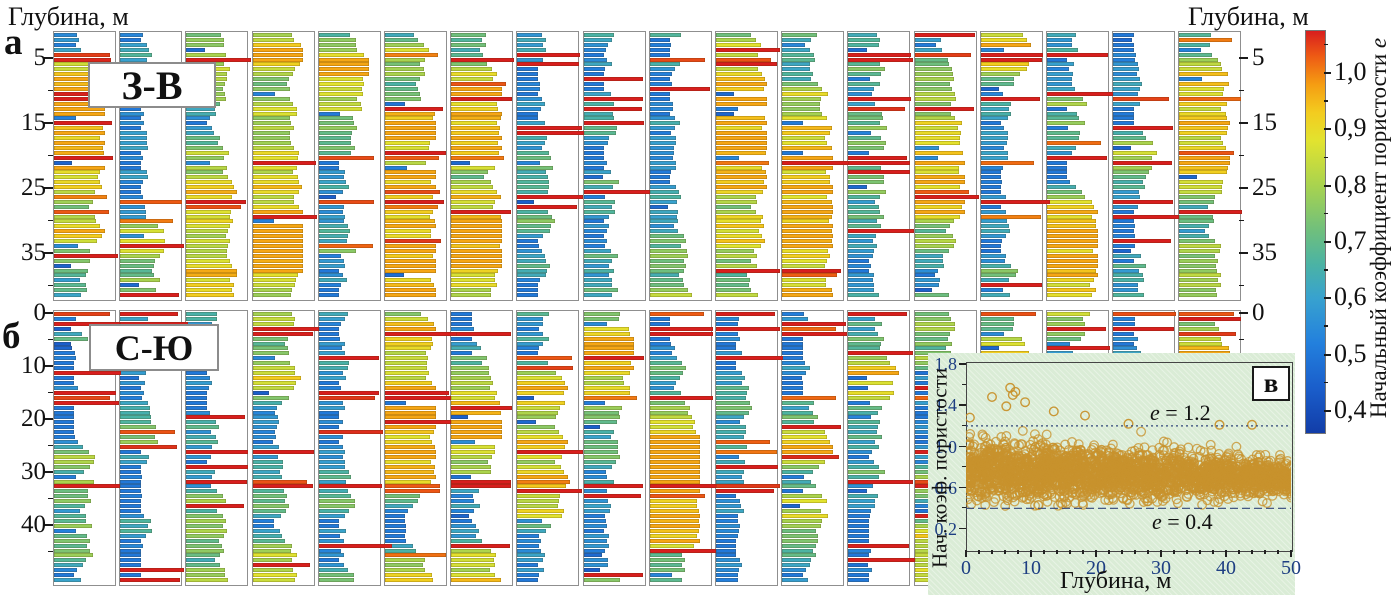 The image size is (1397, 595). I want to click on colorbar-tick-label: 1,0, so click(1350, 71).